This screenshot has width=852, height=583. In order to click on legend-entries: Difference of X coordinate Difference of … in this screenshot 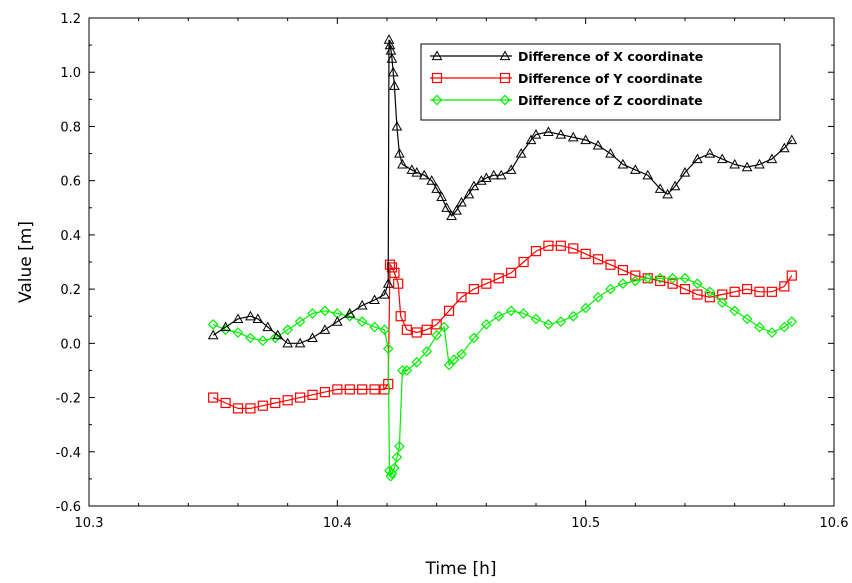, I will do `click(566, 78)`.